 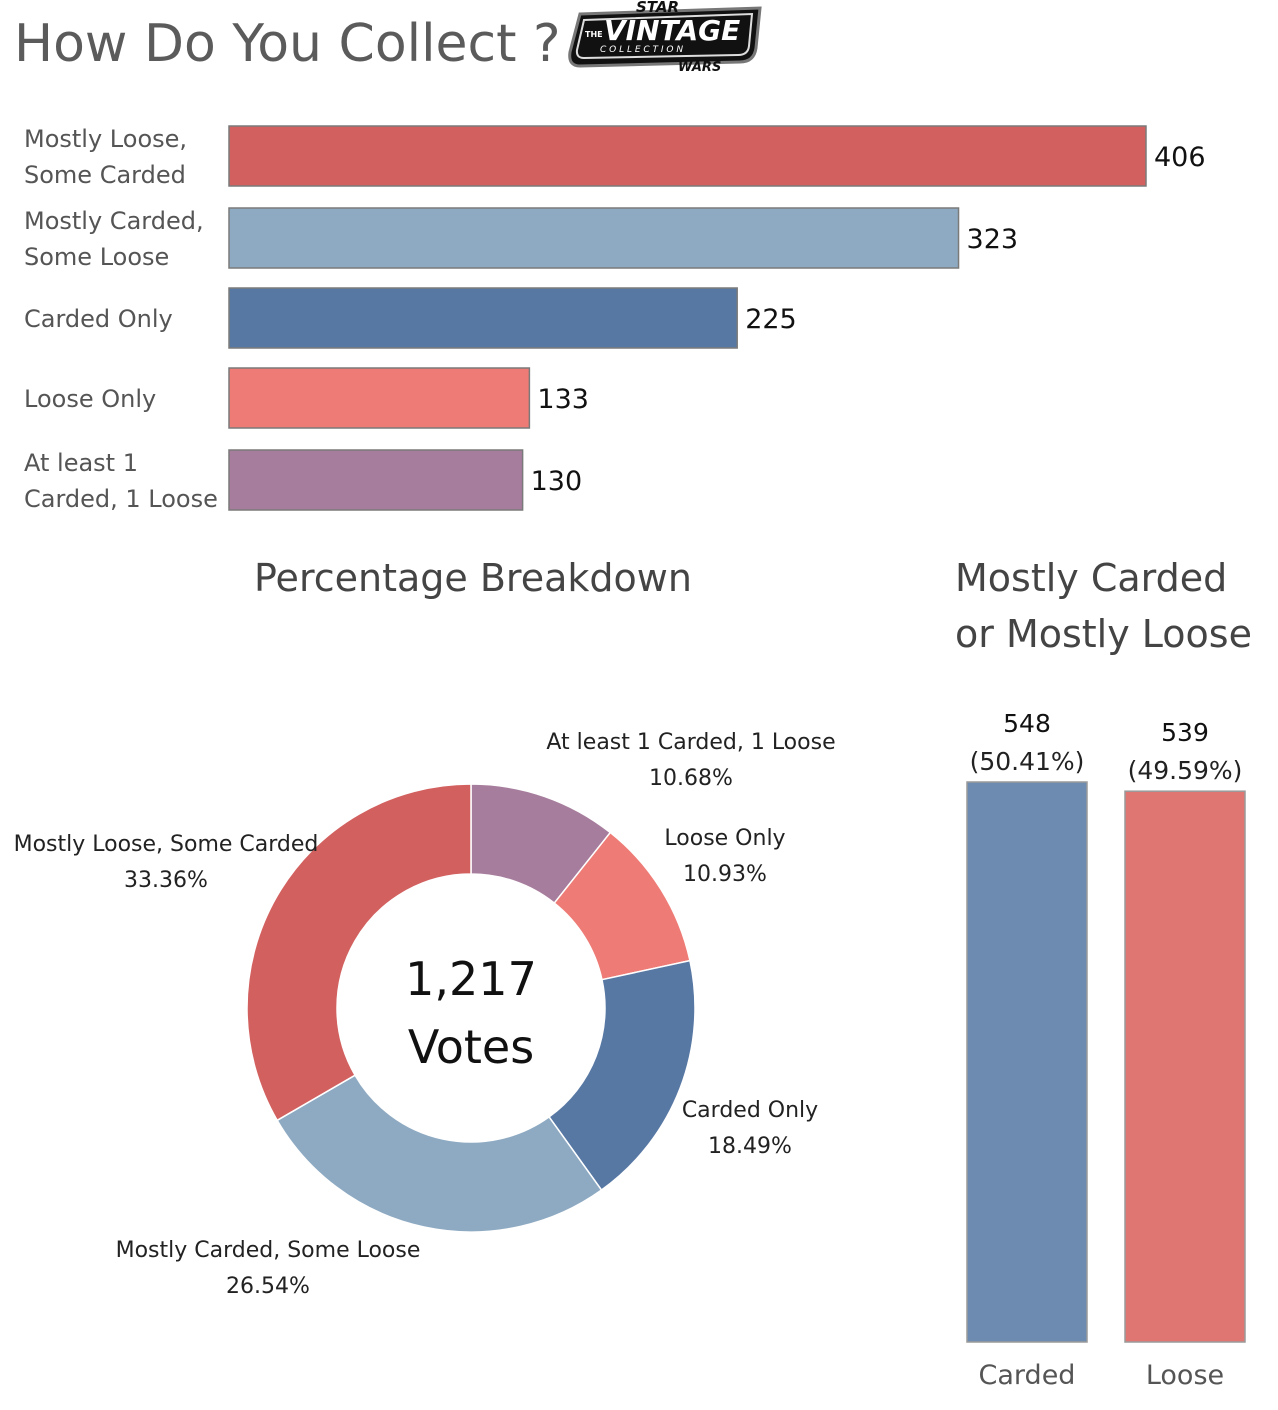 I want to click on donut-chart-title: Percentage Breakdown, so click(x=473, y=578).